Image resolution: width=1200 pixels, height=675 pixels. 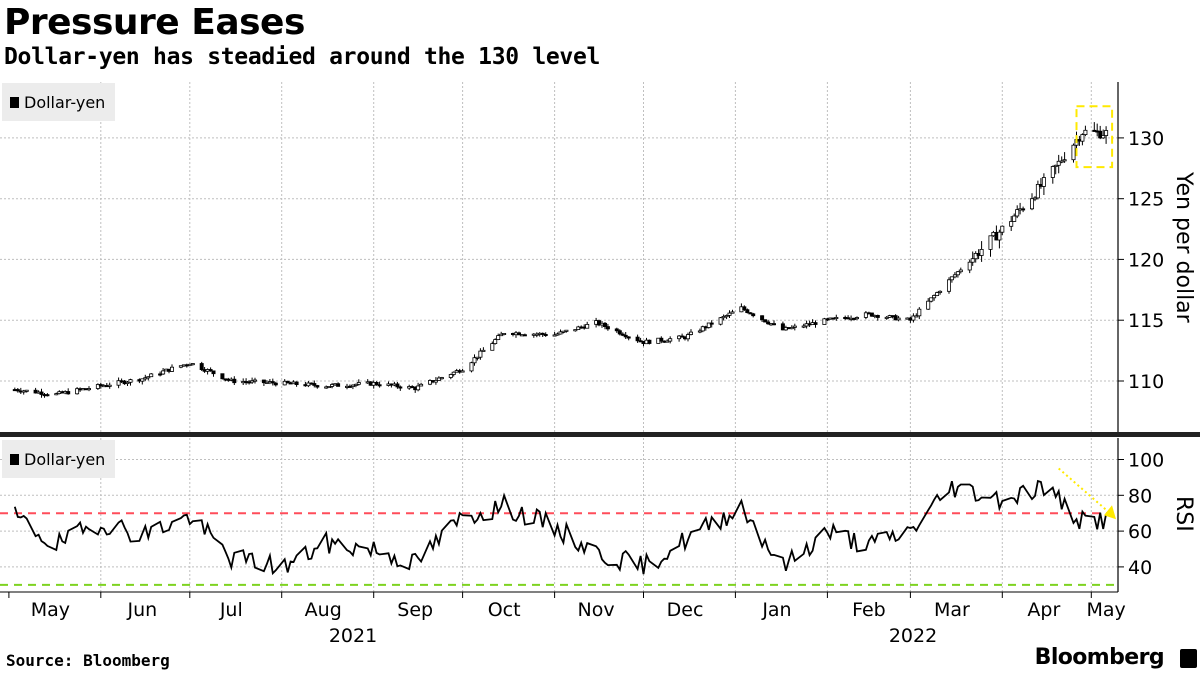 What do you see at coordinates (1183, 247) in the screenshot?
I see `price-axis-title: Yen per dollar` at bounding box center [1183, 247].